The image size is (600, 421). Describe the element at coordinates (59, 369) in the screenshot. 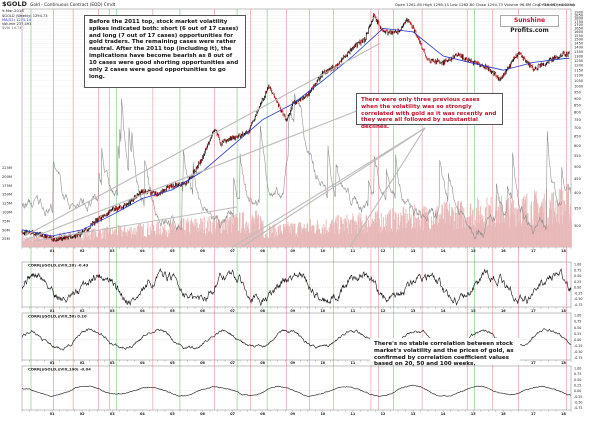

I see `panel-label-c100: CORR($GOLD,$VIX,100) -0.04` at that location.